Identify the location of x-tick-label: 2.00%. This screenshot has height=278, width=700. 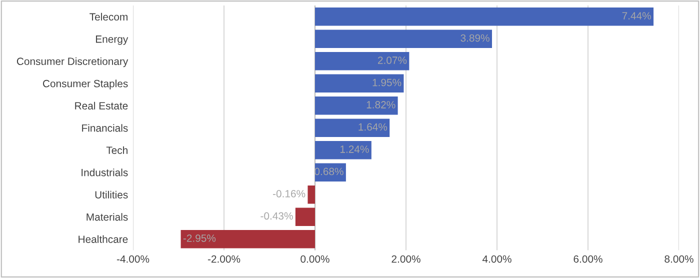
(406, 259).